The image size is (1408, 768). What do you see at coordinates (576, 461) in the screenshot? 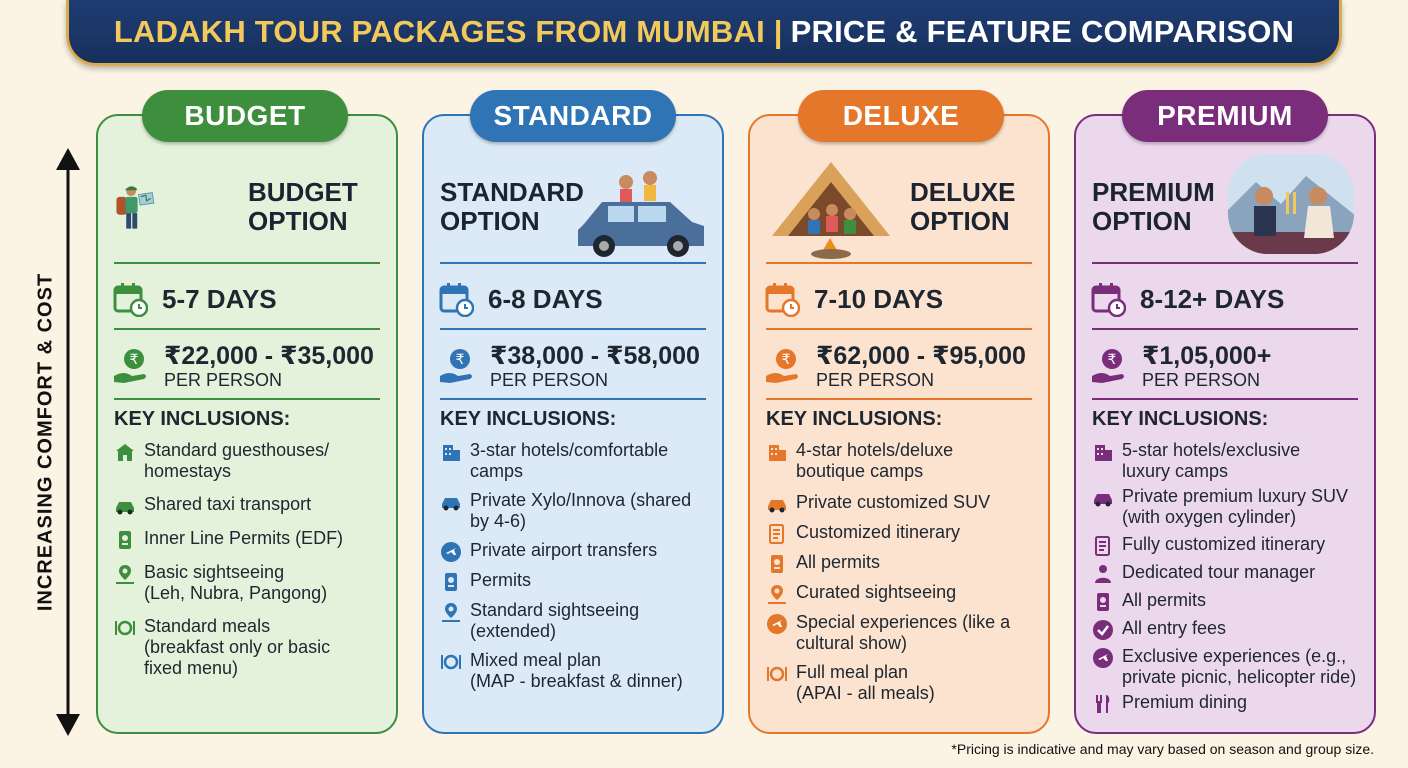
I see `inclusion-item: 3-star hotels/comfortable camps` at bounding box center [576, 461].